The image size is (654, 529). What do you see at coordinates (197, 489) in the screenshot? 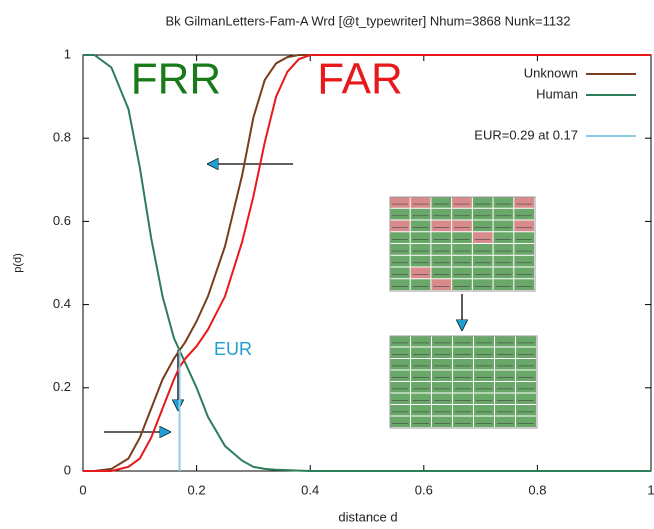
I see `x-tick-label: 0.2` at bounding box center [197, 489].